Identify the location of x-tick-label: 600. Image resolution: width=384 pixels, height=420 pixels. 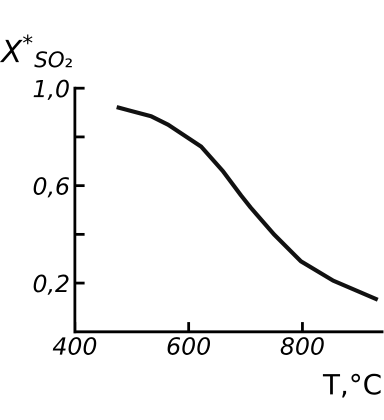
(189, 346).